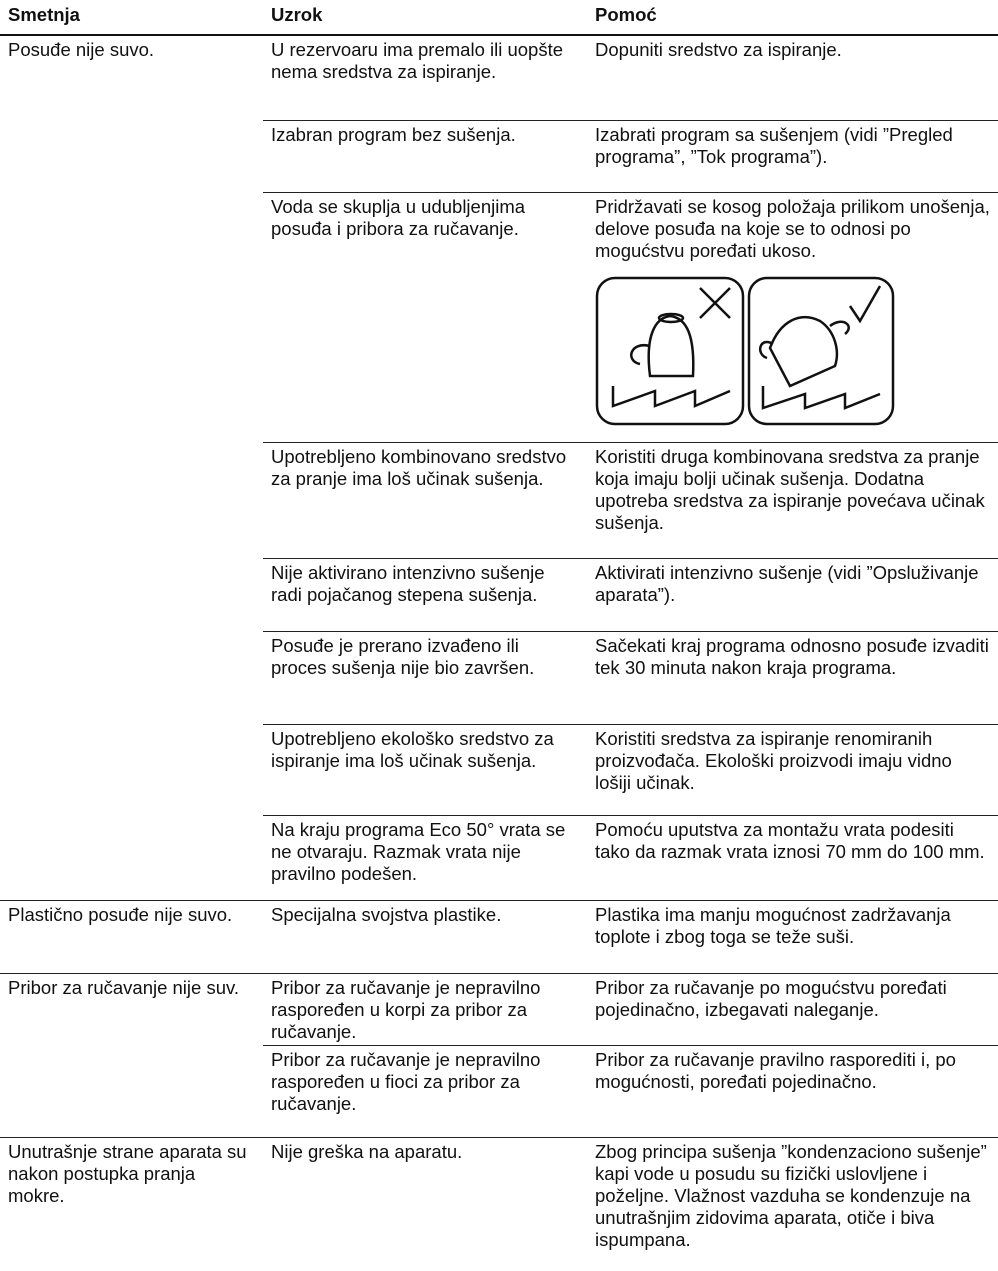  Describe the element at coordinates (131, 1054) in the screenshot. I see `problem-cell: Pribor za ručavanje nije suv.` at that location.